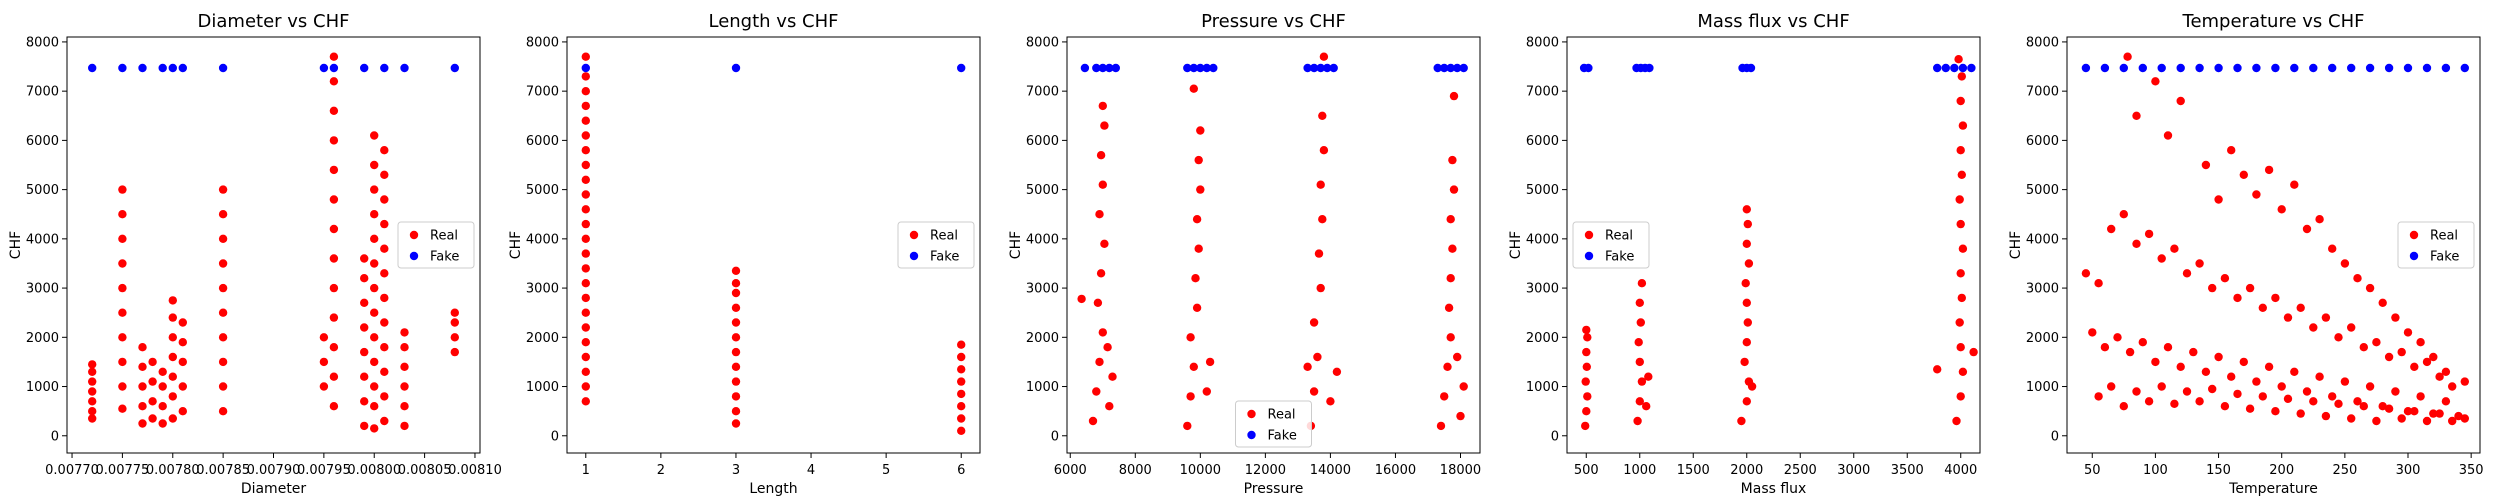  Describe the element at coordinates (2471, 470) in the screenshot. I see `x-tick-label: 350` at that location.